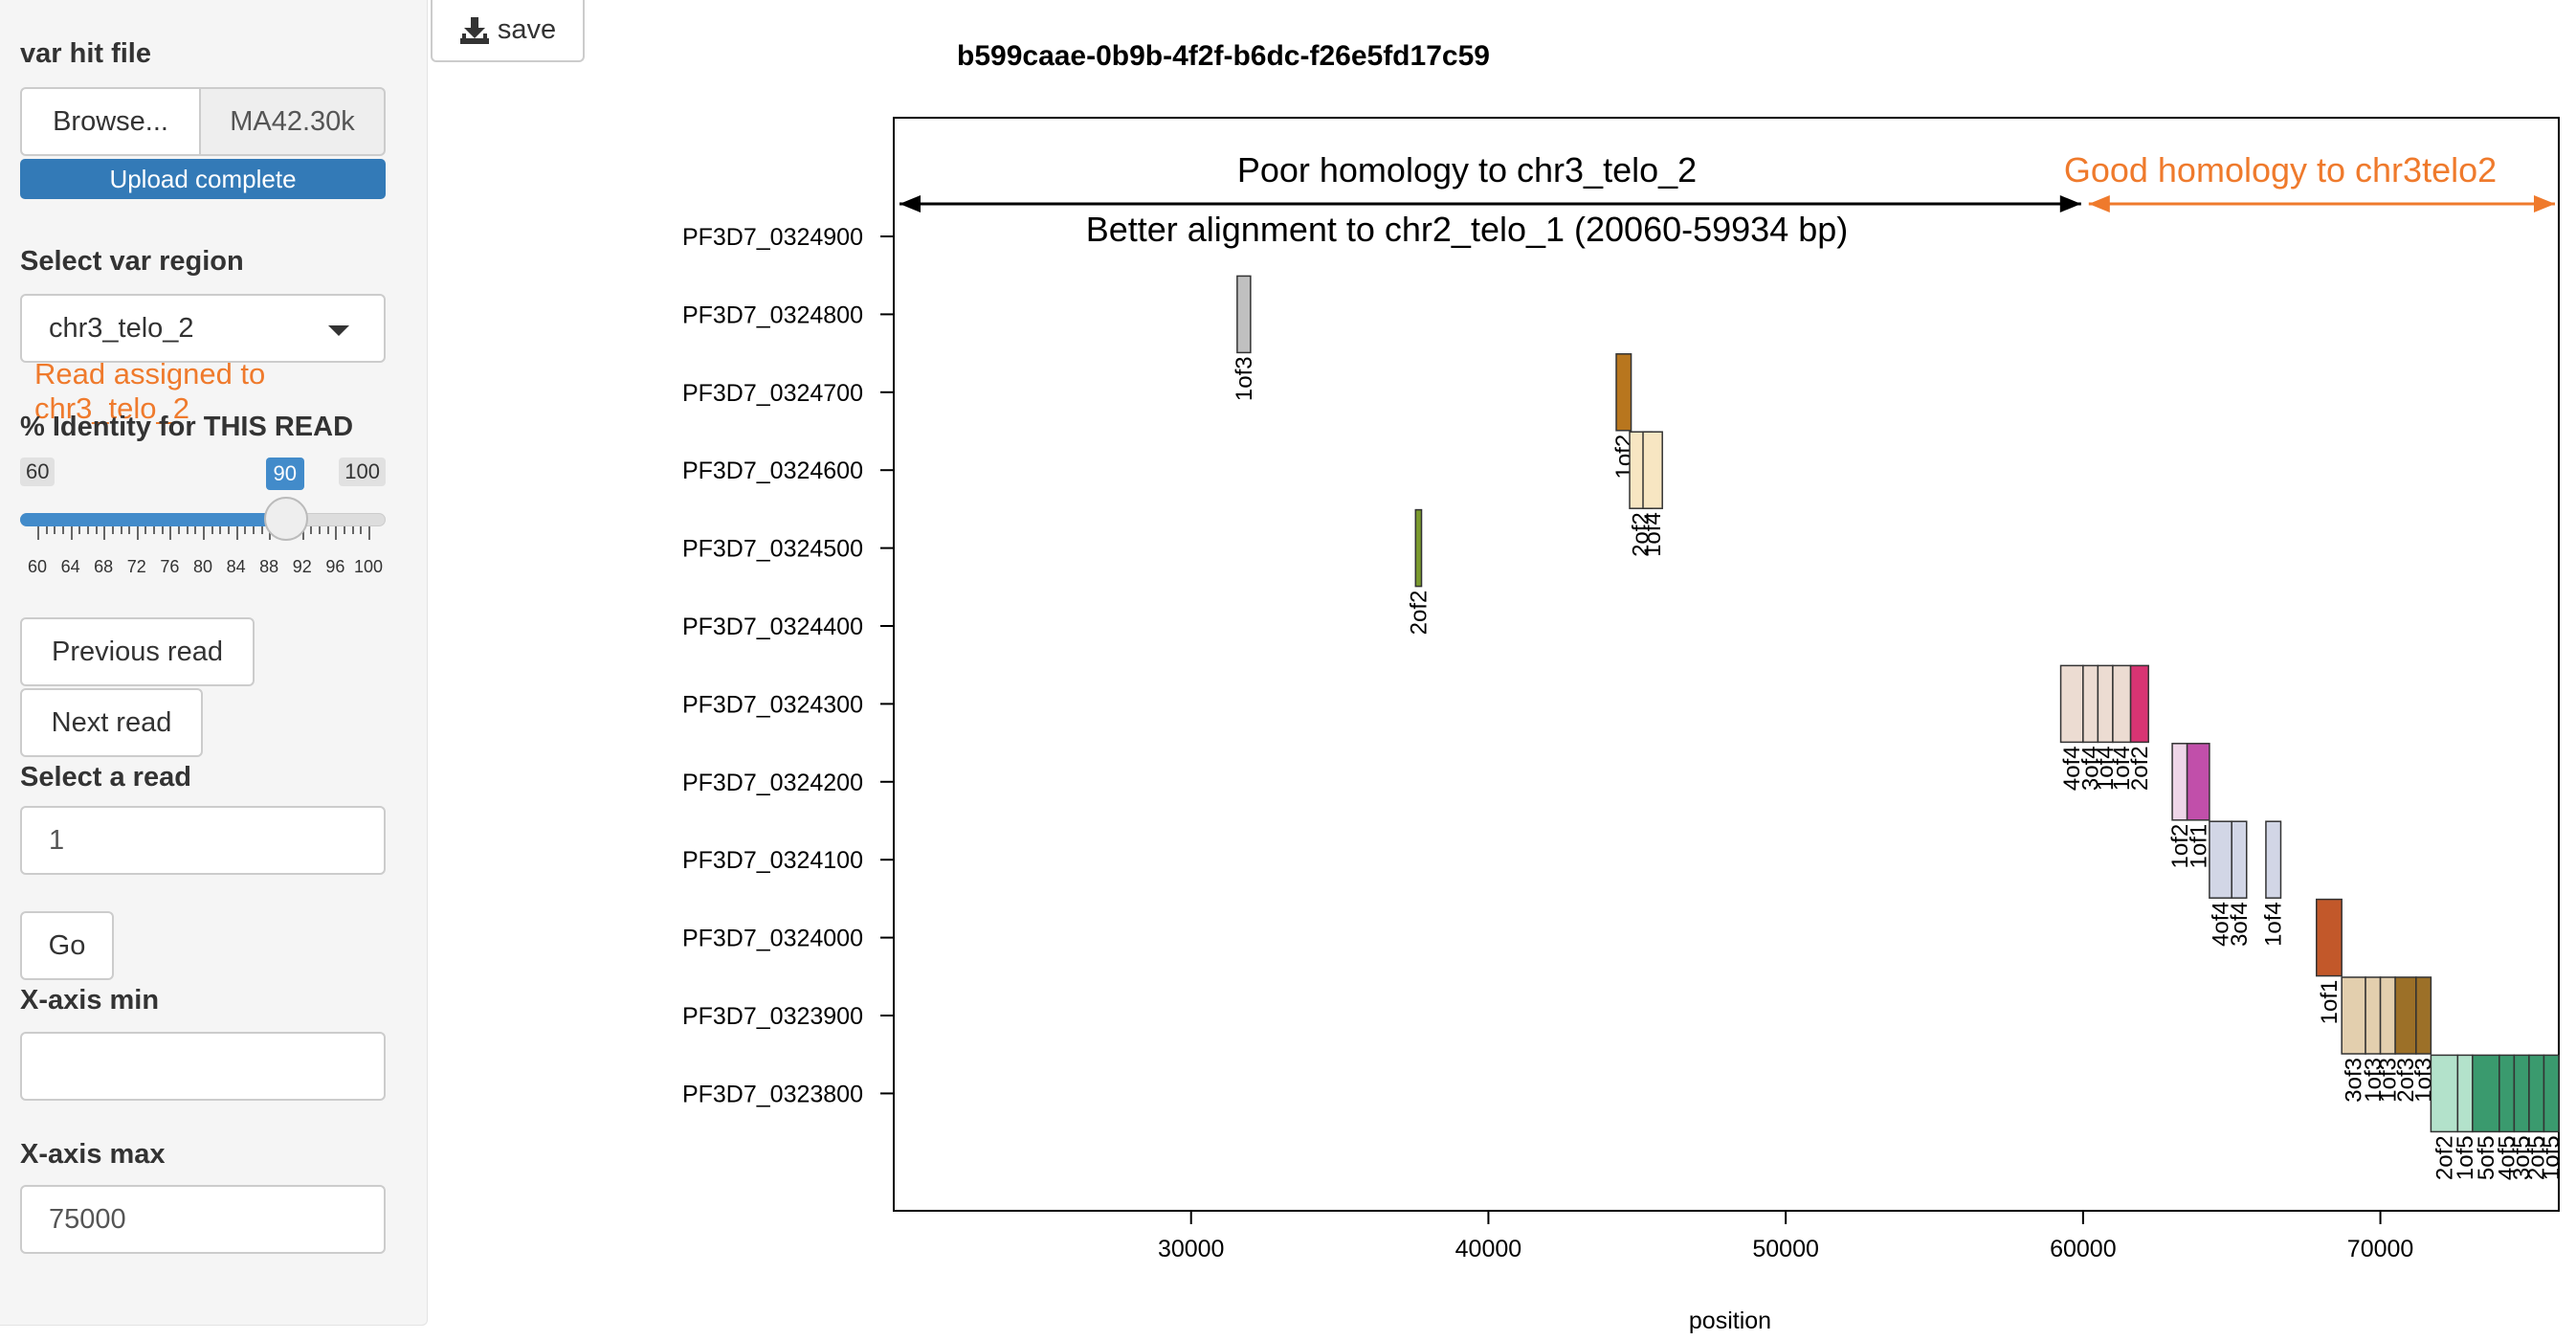  What do you see at coordinates (202, 566) in the screenshot?
I see `slider-tick-label: 80` at bounding box center [202, 566].